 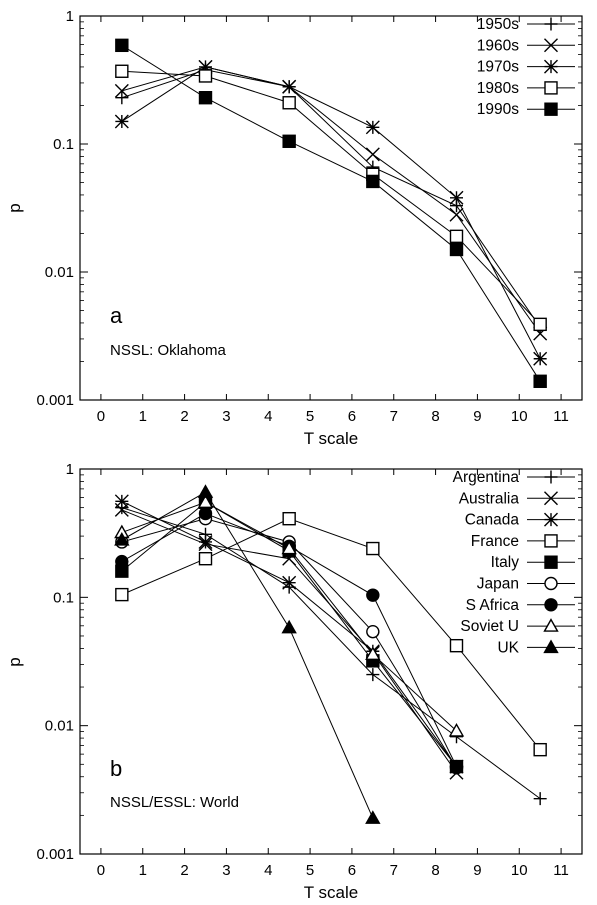 What do you see at coordinates (143, 870) in the screenshot?
I see `x-tick-label: 1` at bounding box center [143, 870].